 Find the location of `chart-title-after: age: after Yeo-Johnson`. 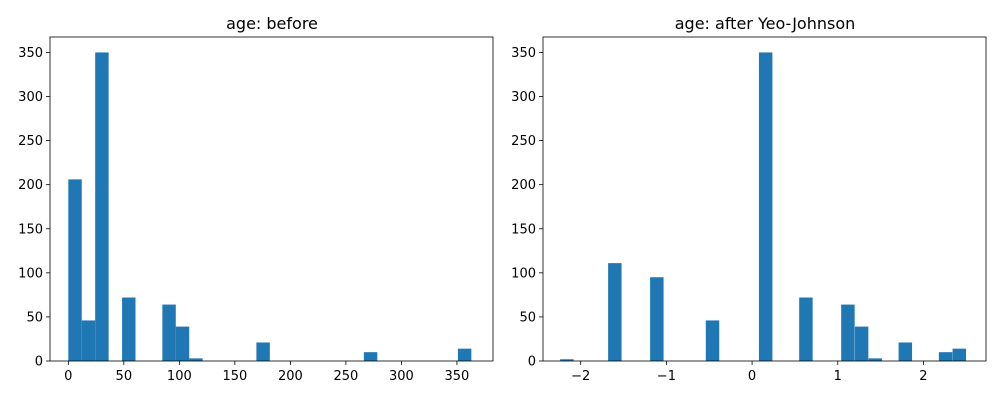

chart-title-after: age: after Yeo-Johnson is located at coordinates (765, 23).